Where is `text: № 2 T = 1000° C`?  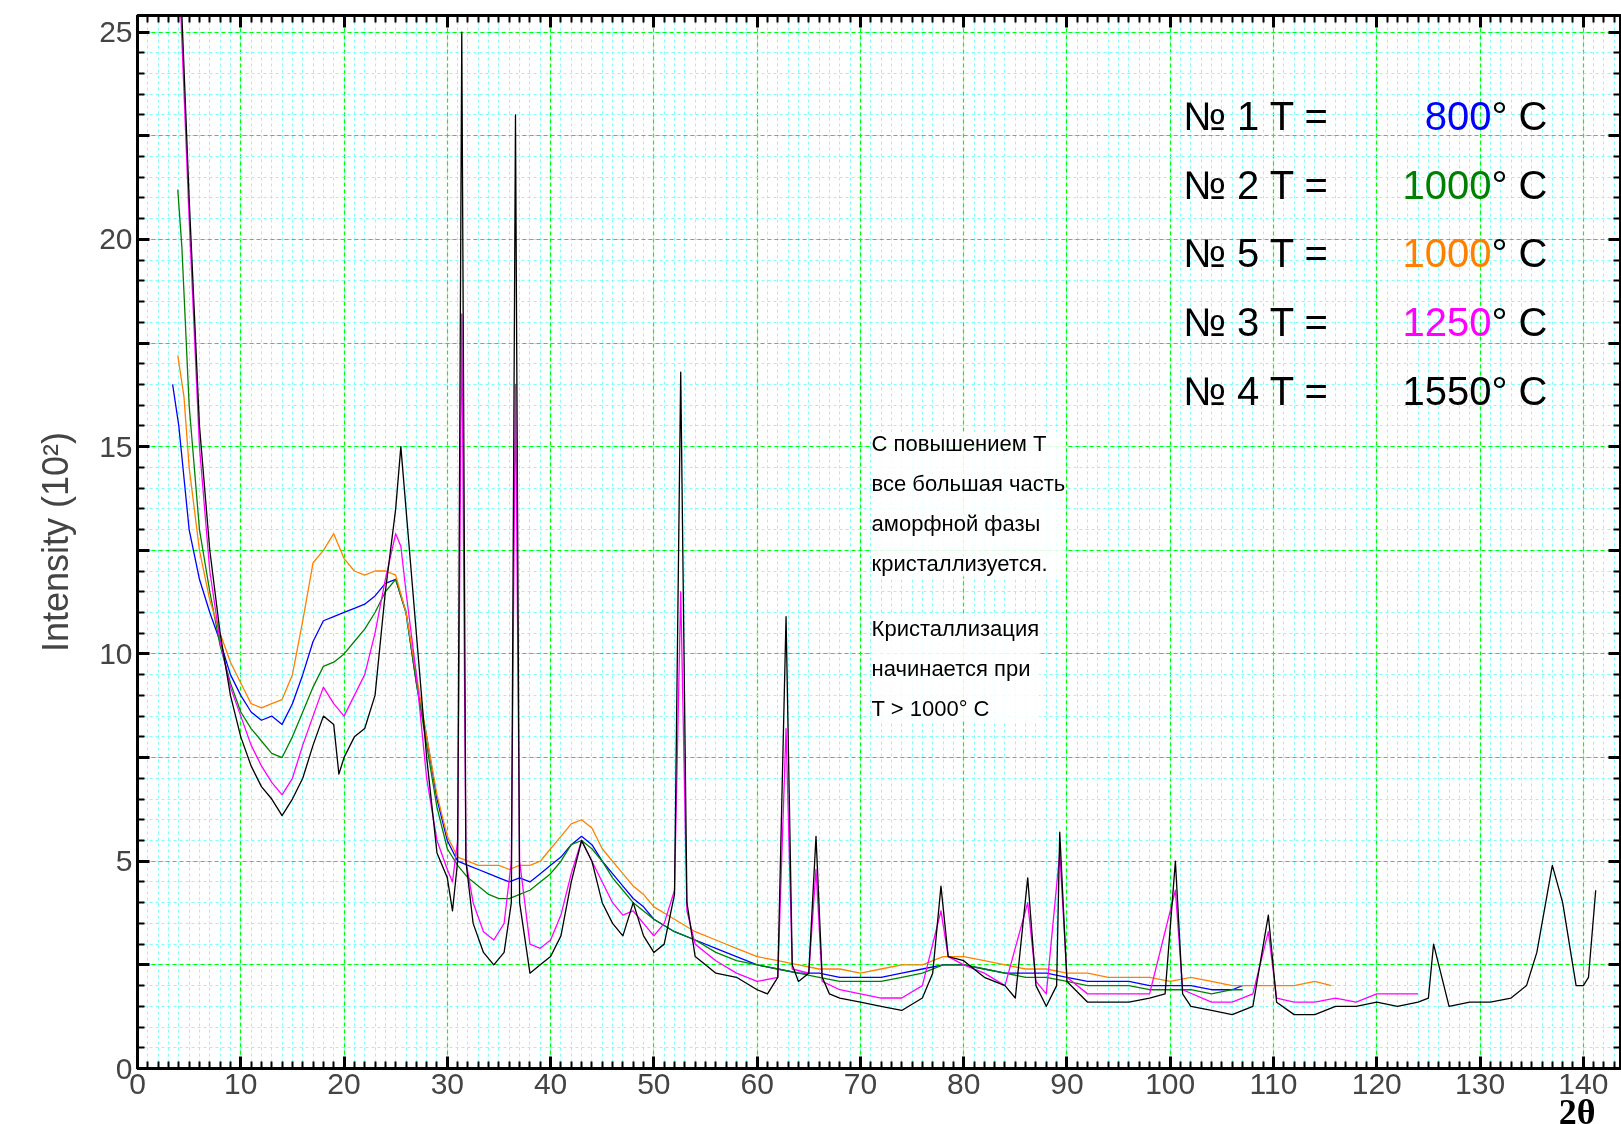
text: № 2 T = 1000° C is located at coordinates (1365, 184).